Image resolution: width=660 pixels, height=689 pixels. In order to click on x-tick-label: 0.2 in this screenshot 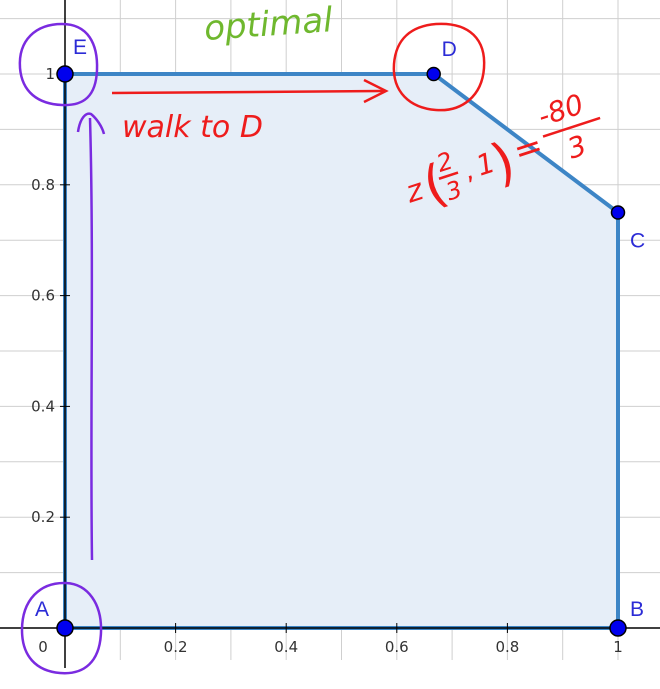, I will do `click(176, 647)`.